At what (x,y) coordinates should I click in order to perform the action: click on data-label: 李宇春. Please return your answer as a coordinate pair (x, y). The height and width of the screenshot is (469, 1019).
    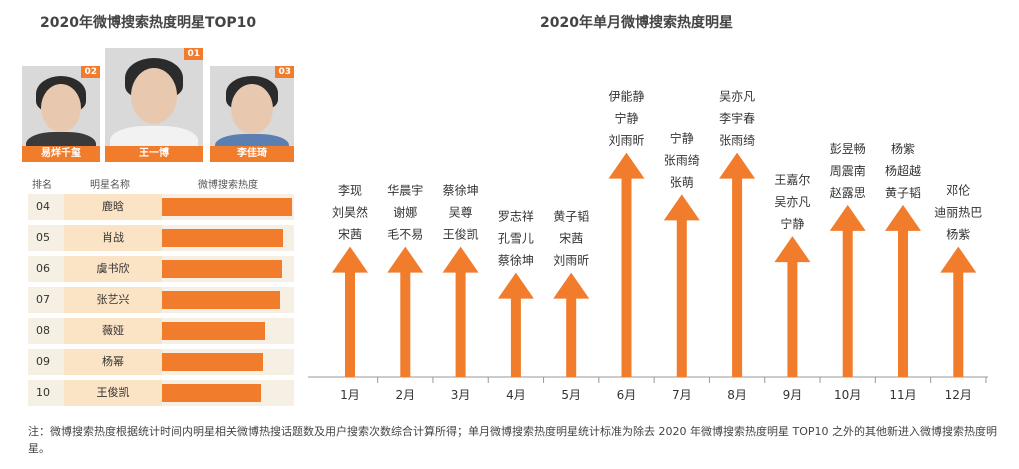
    Looking at the image, I should click on (737, 118).